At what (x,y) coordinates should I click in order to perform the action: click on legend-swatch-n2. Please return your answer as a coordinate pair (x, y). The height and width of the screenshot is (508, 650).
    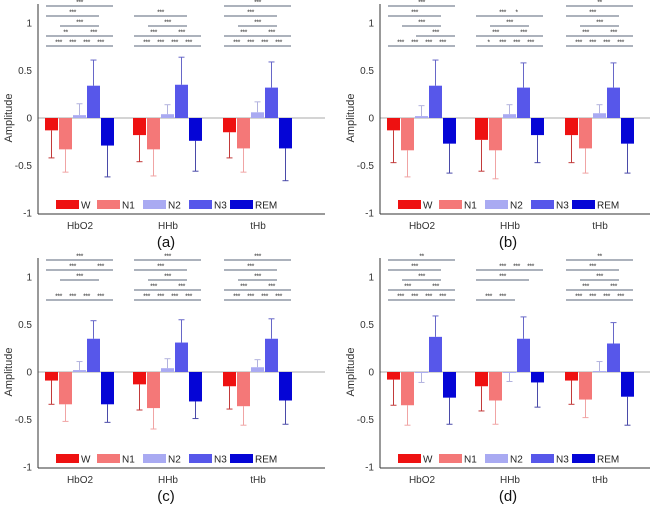
    Looking at the image, I should click on (496, 204).